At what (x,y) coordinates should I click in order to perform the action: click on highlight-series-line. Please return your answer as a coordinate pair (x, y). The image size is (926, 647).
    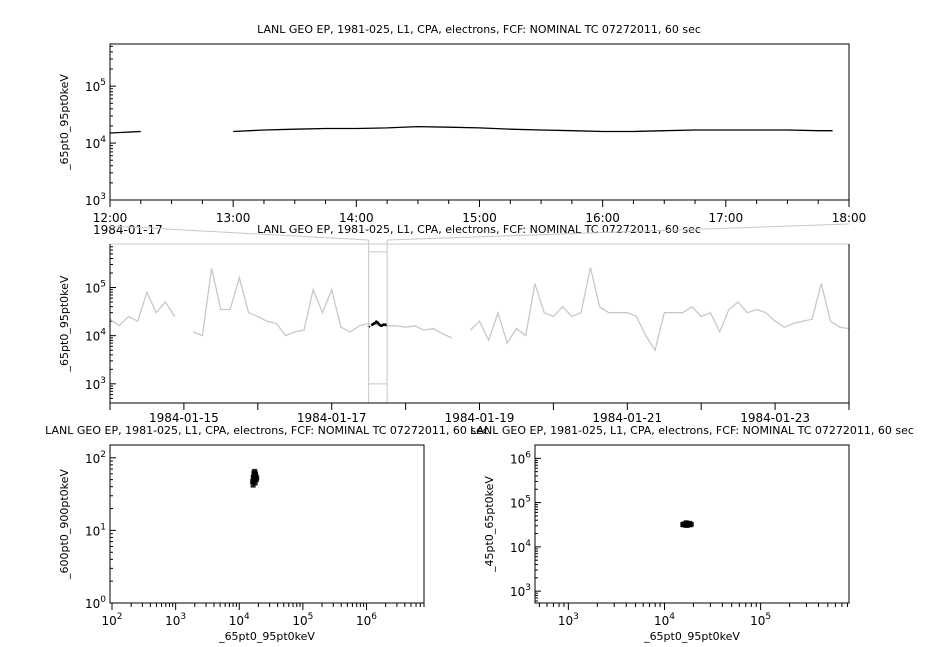
    Looking at the image, I should click on (377, 323).